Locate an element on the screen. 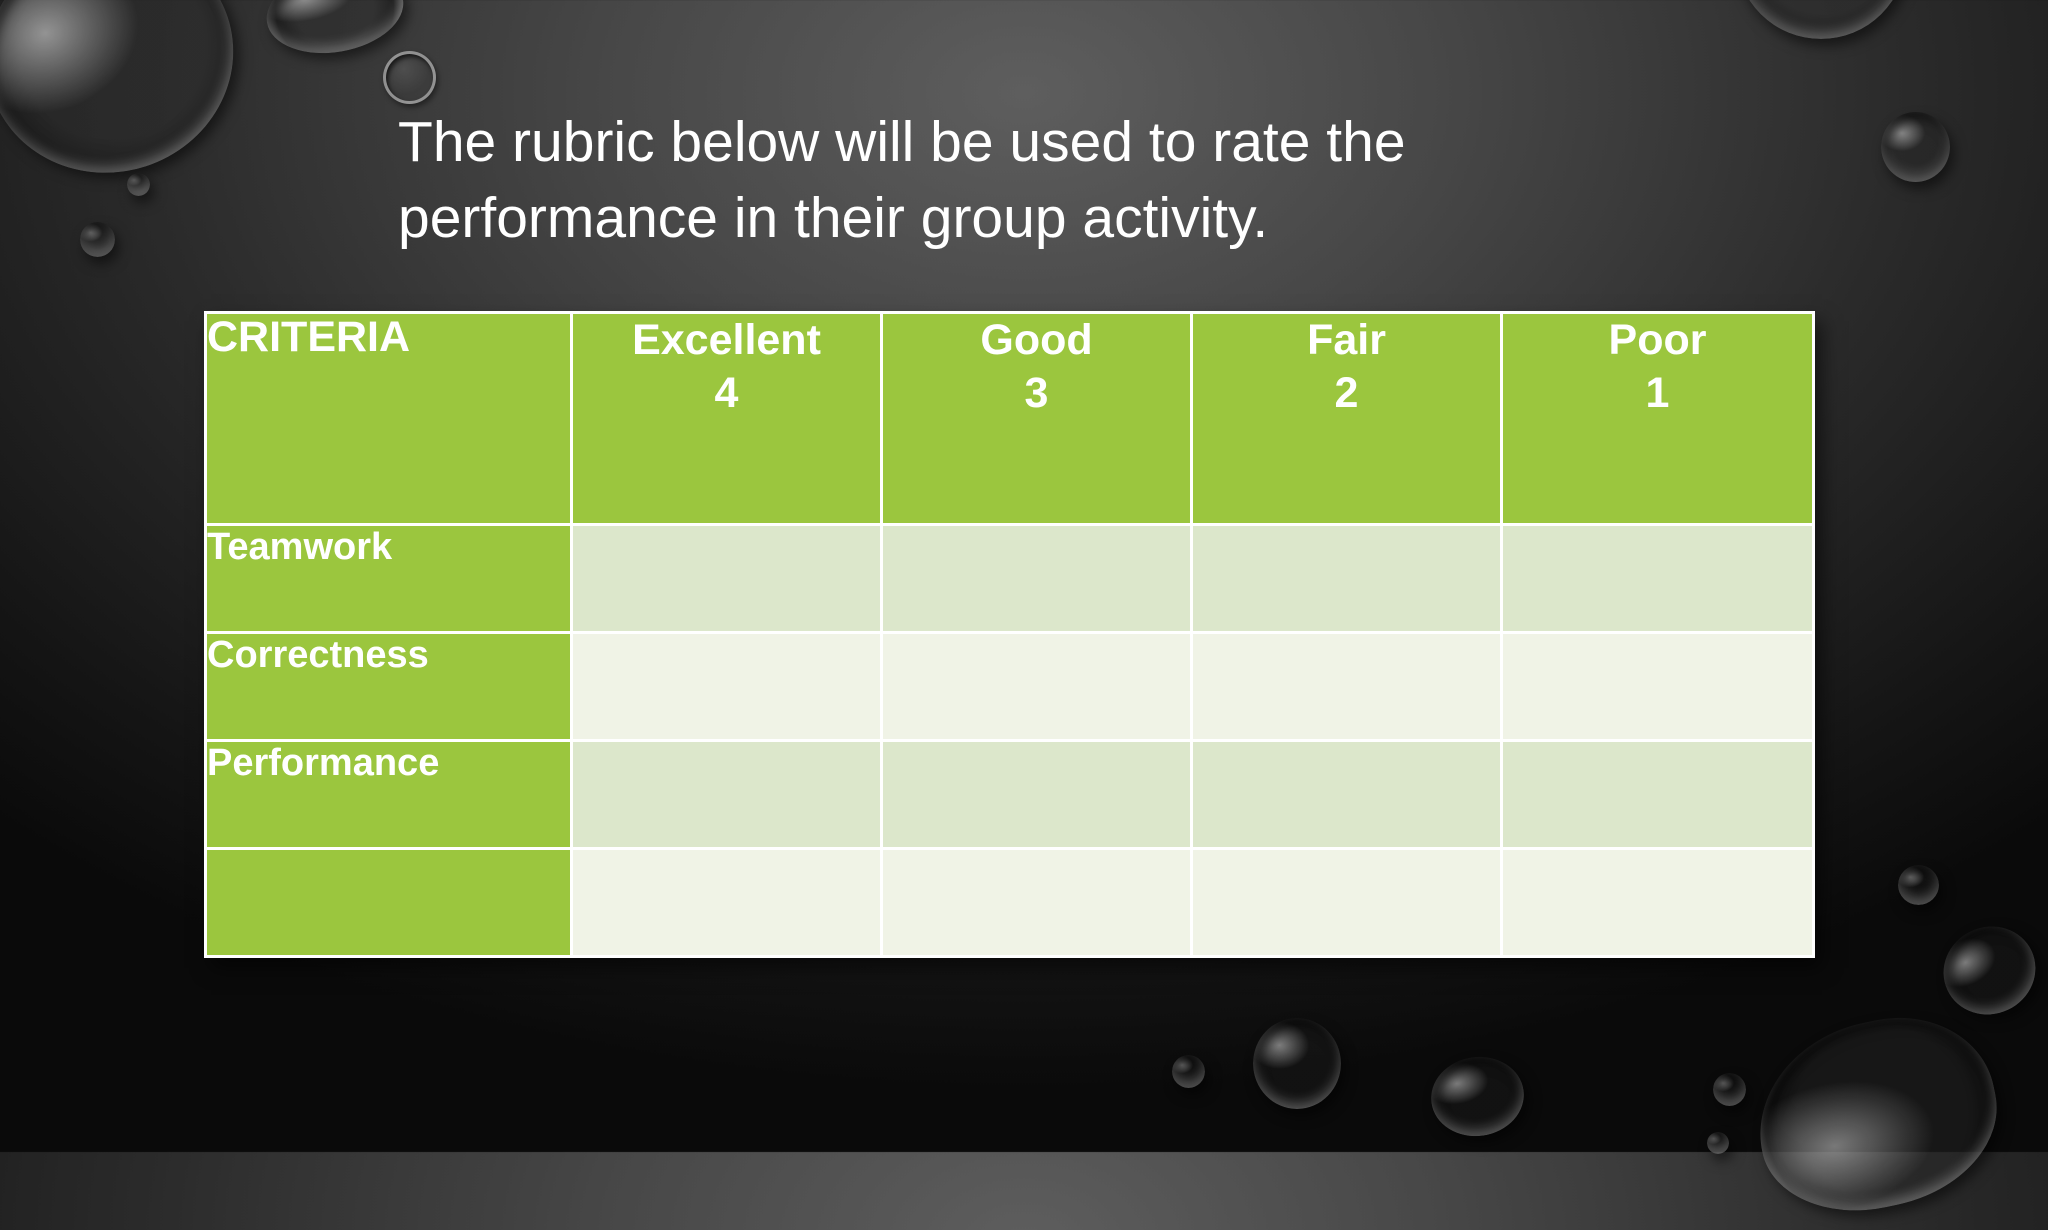 The height and width of the screenshot is (1230, 2048). level-label: Good is located at coordinates (1036, 340).